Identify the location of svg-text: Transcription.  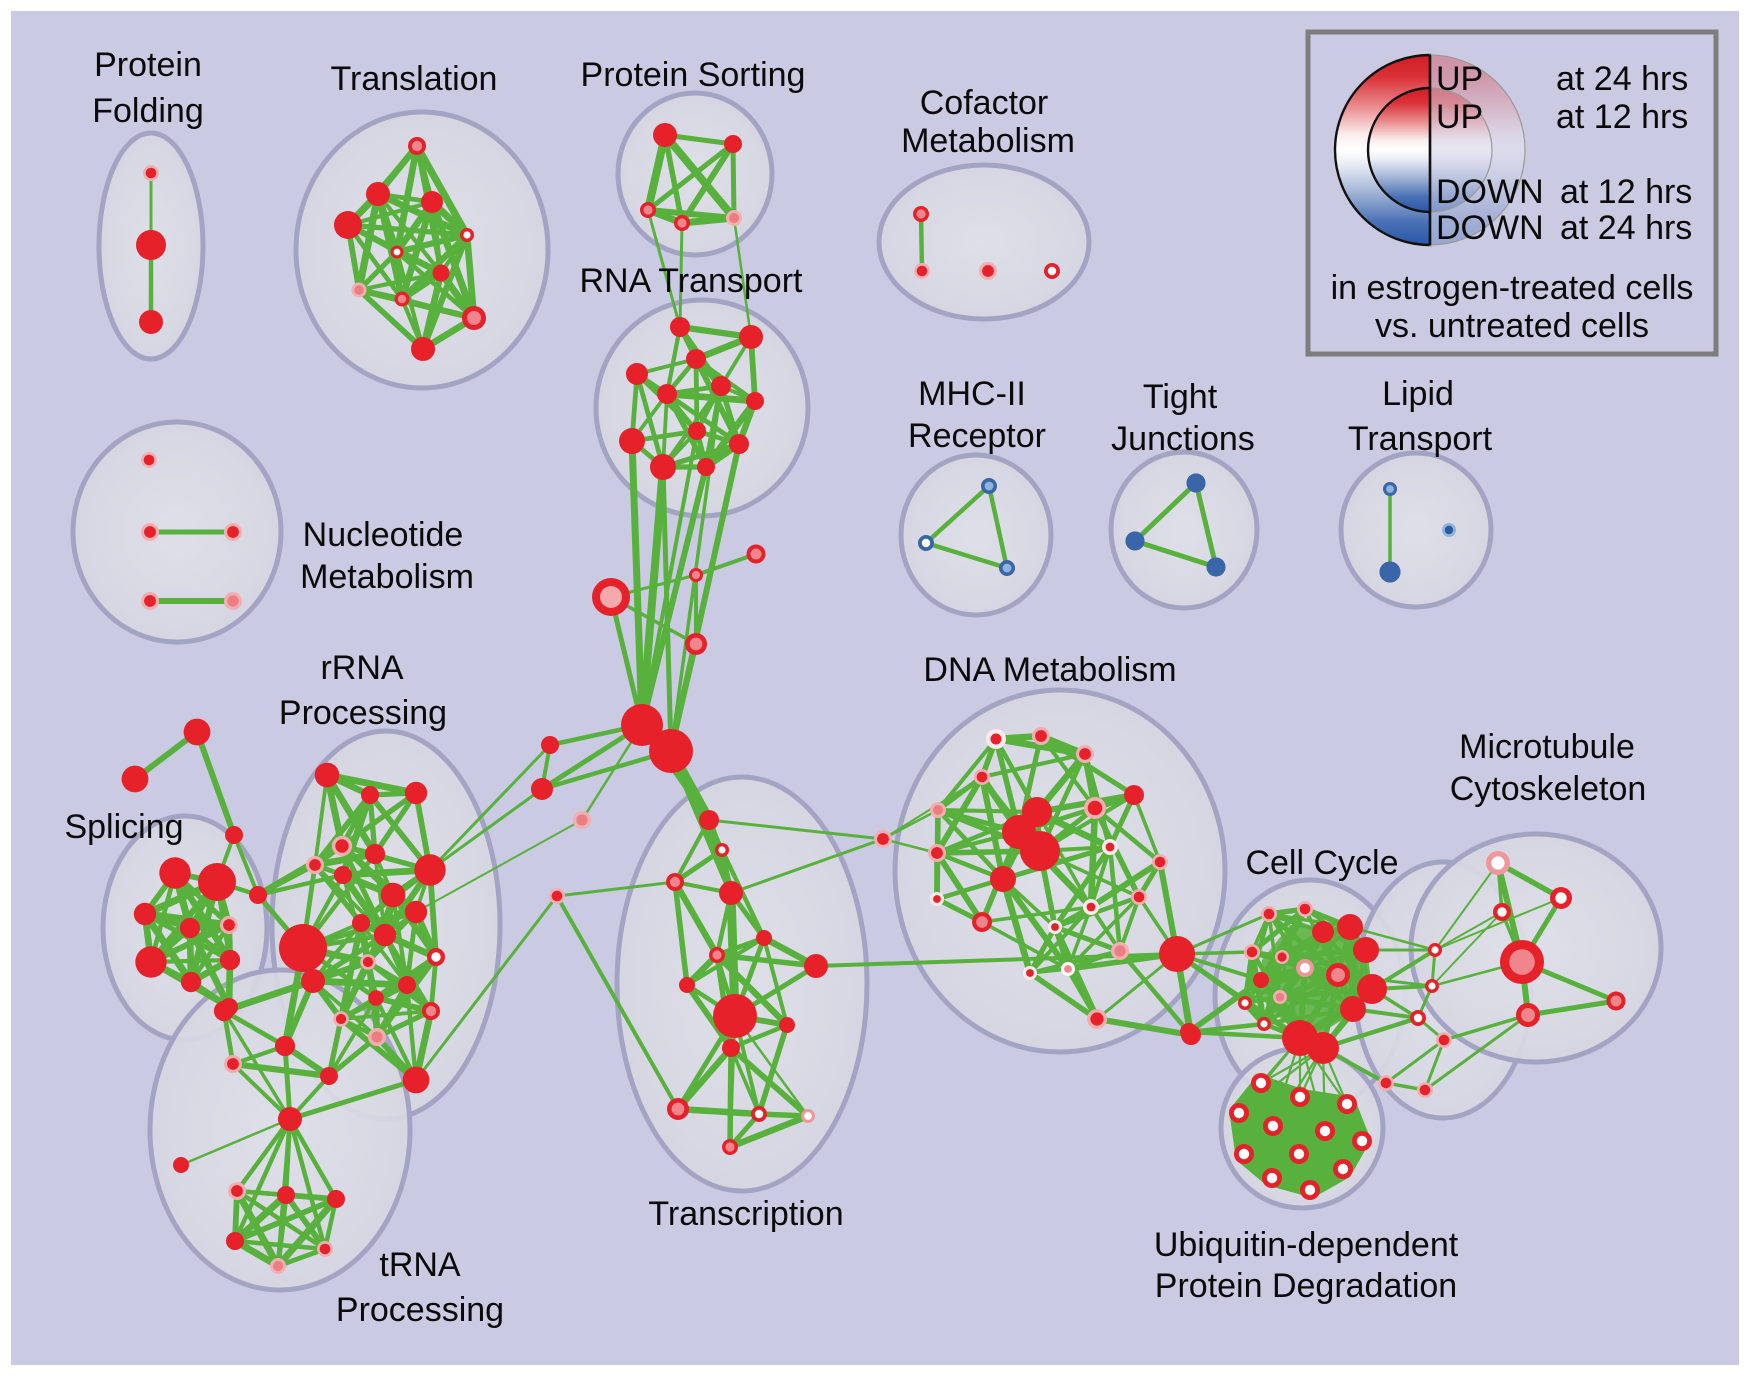
(745, 1214).